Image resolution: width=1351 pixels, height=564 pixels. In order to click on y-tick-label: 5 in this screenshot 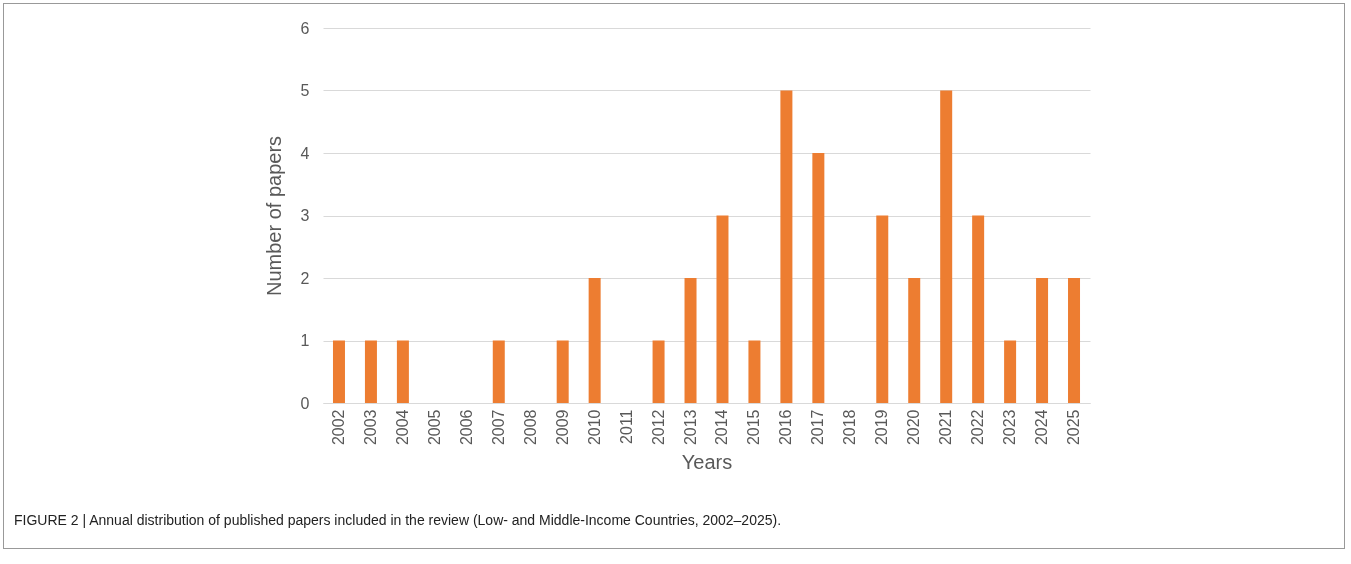, I will do `click(305, 90)`.